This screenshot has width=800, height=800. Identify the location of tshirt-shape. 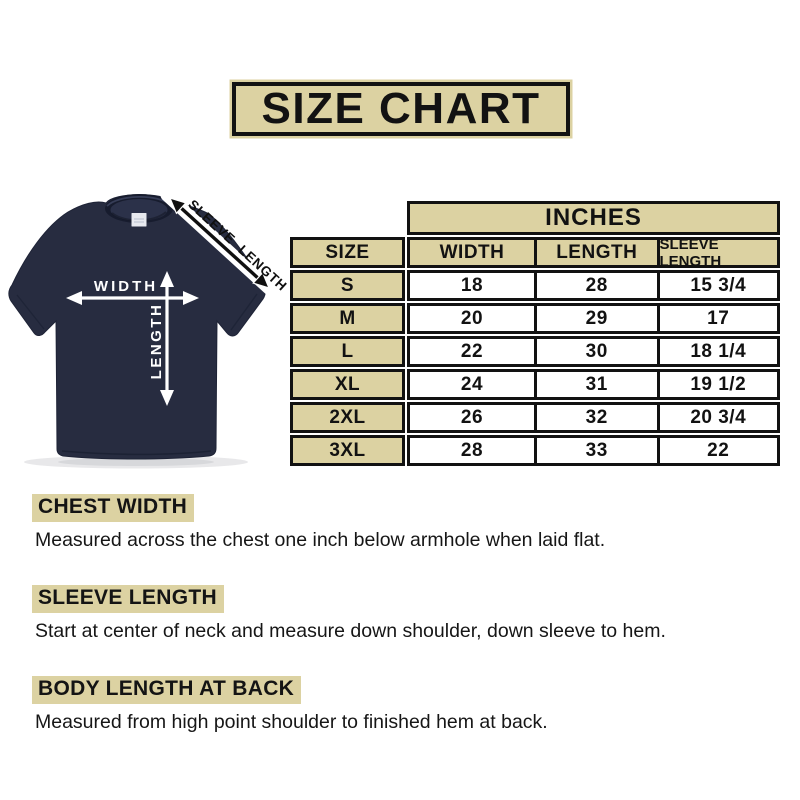
(137, 327).